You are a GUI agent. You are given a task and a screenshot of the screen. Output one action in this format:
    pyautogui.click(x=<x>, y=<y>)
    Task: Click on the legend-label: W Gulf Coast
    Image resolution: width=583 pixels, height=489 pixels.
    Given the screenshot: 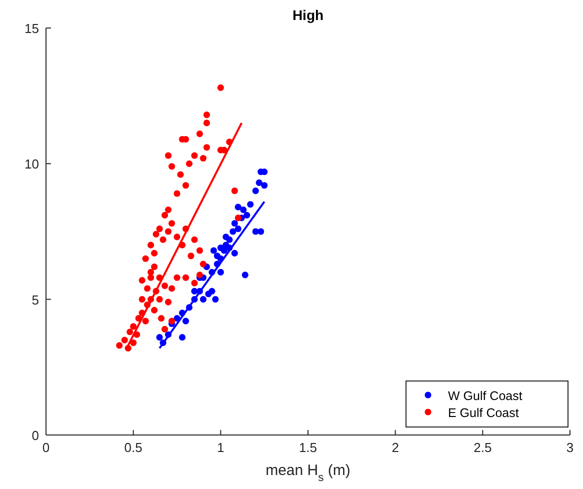 What is the action you would take?
    pyautogui.click(x=485, y=396)
    